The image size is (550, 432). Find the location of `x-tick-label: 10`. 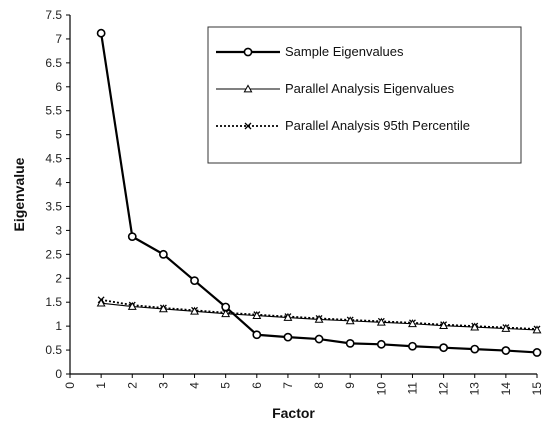

x-tick-label: 10 is located at coordinates (381, 389).